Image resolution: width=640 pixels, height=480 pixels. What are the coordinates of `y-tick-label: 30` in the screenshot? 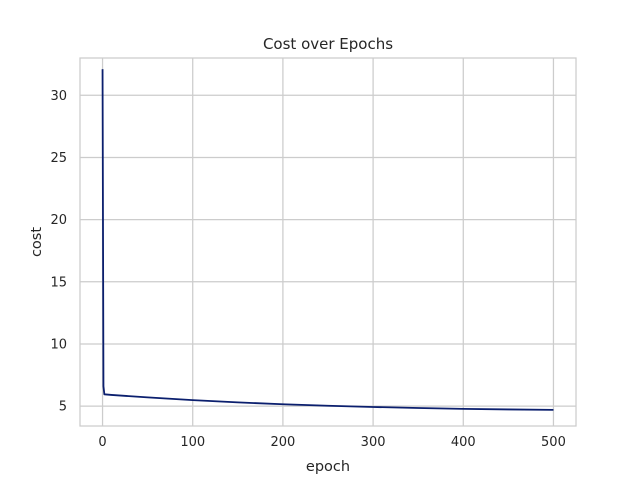 It's located at (58, 96).